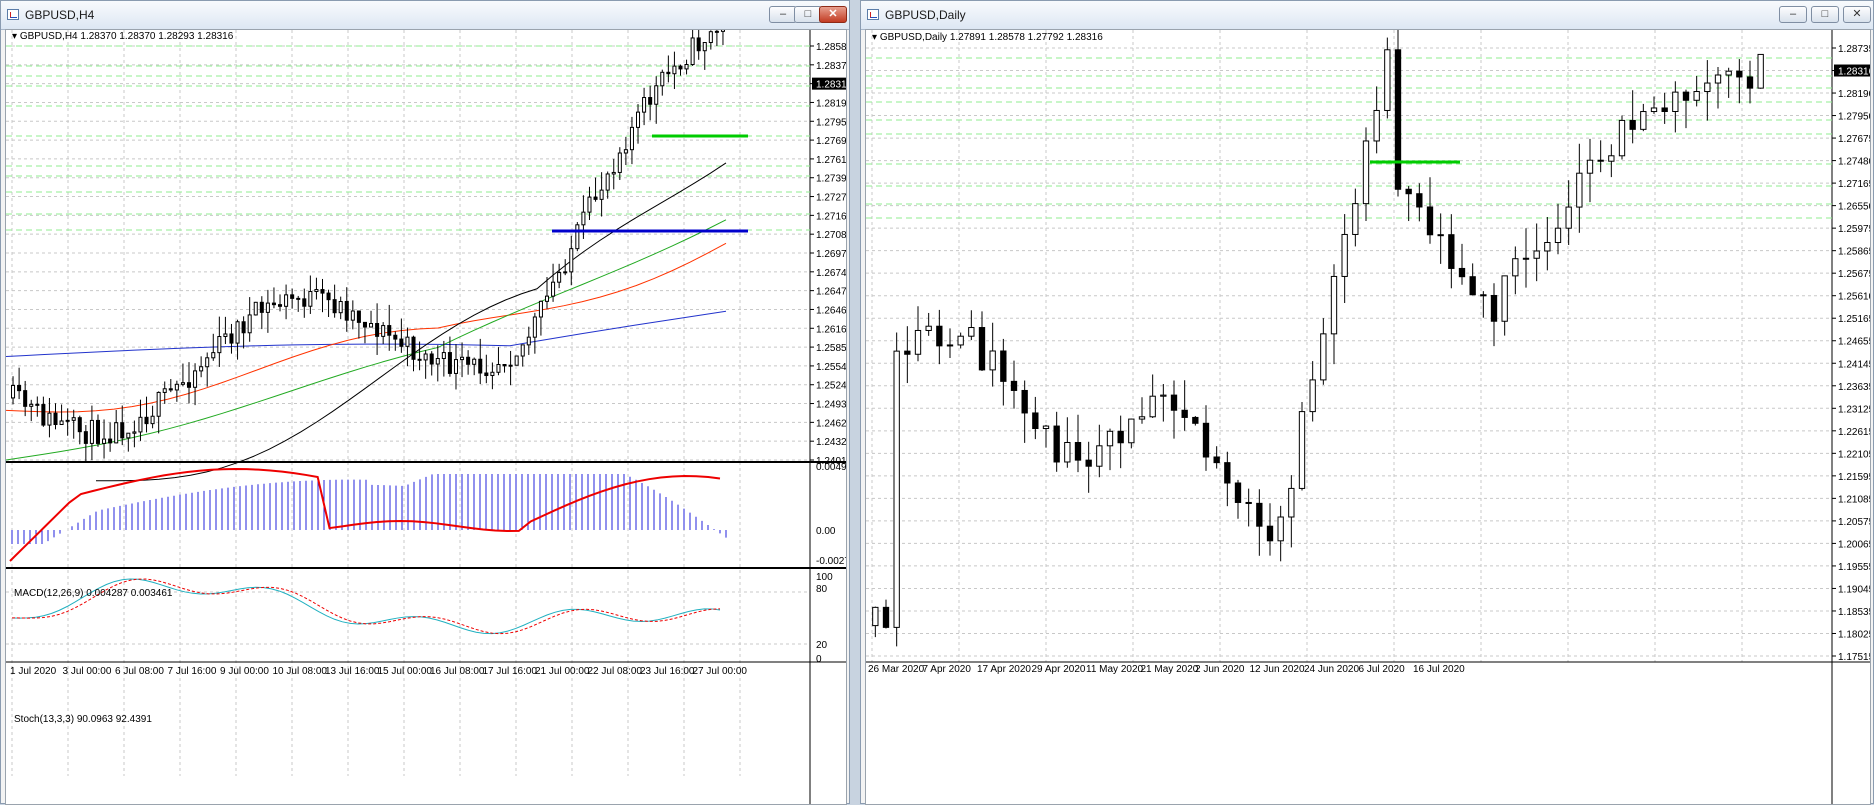 The height and width of the screenshot is (805, 1874). I want to click on current-price-label: 1.28316, so click(831, 85).